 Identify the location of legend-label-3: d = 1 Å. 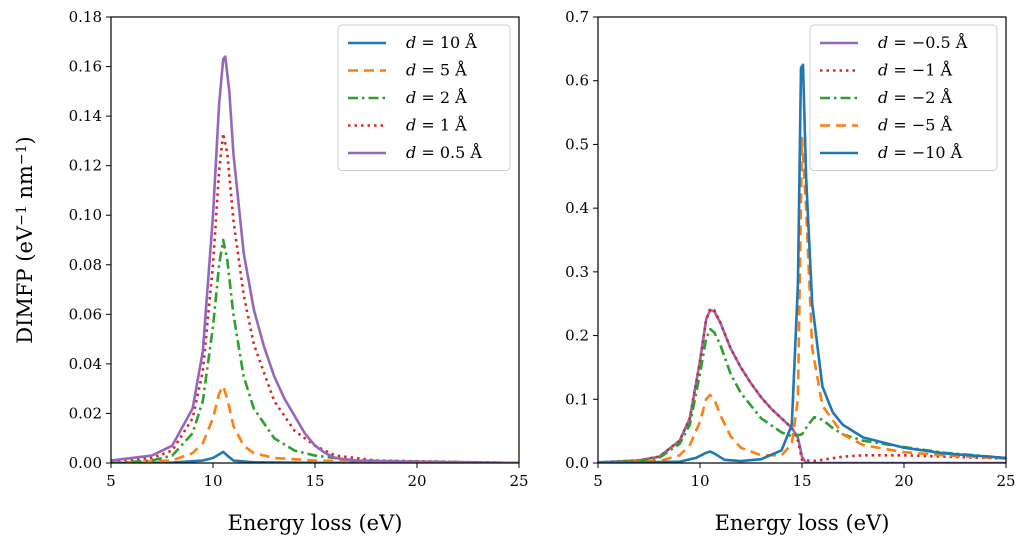
(436, 125).